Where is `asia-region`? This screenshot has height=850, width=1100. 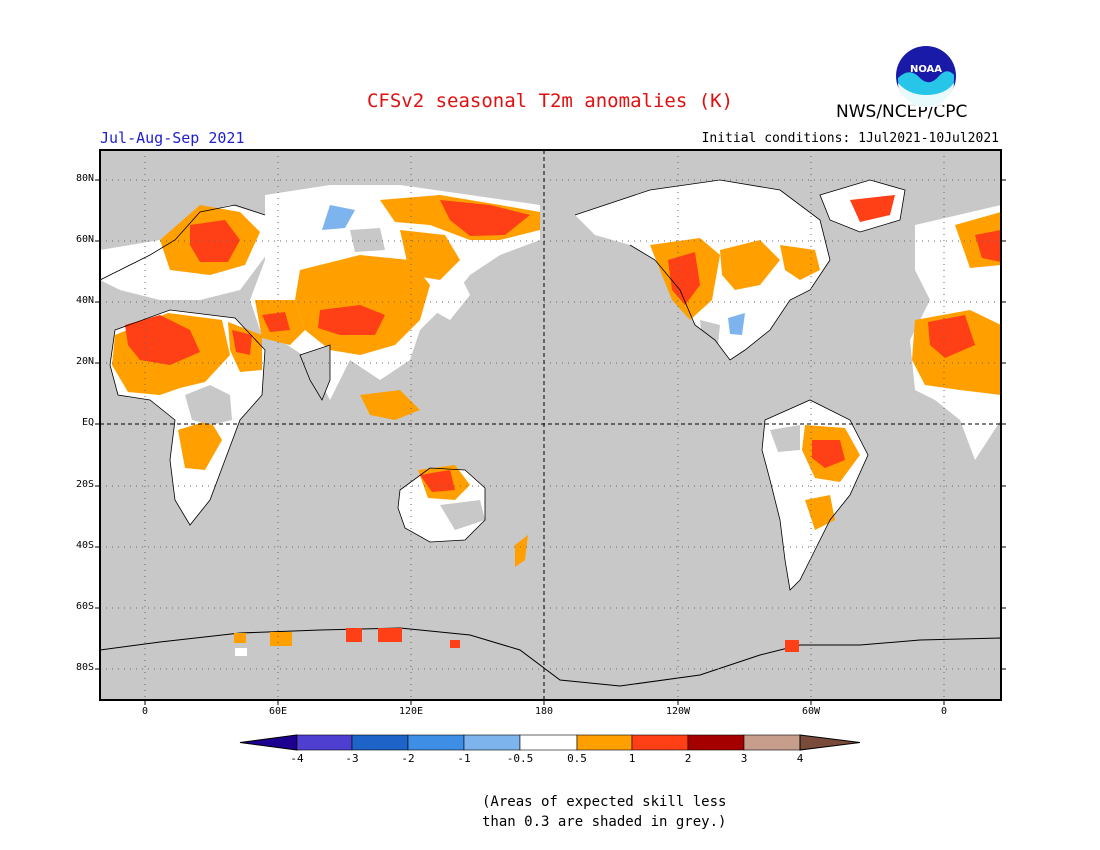
asia-region is located at coordinates (395, 302).